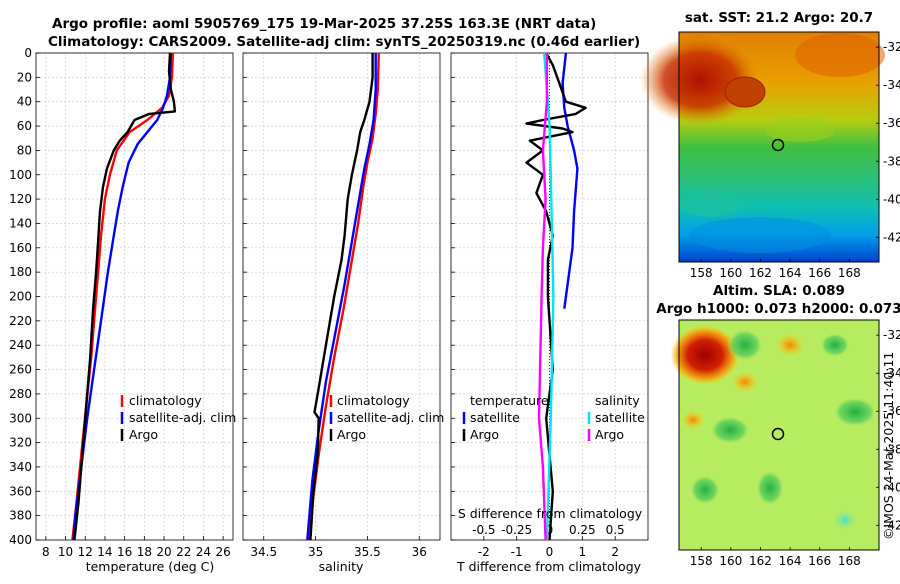 The height and width of the screenshot is (584, 900). I want to click on y-tick-label: 220, so click(20, 321).